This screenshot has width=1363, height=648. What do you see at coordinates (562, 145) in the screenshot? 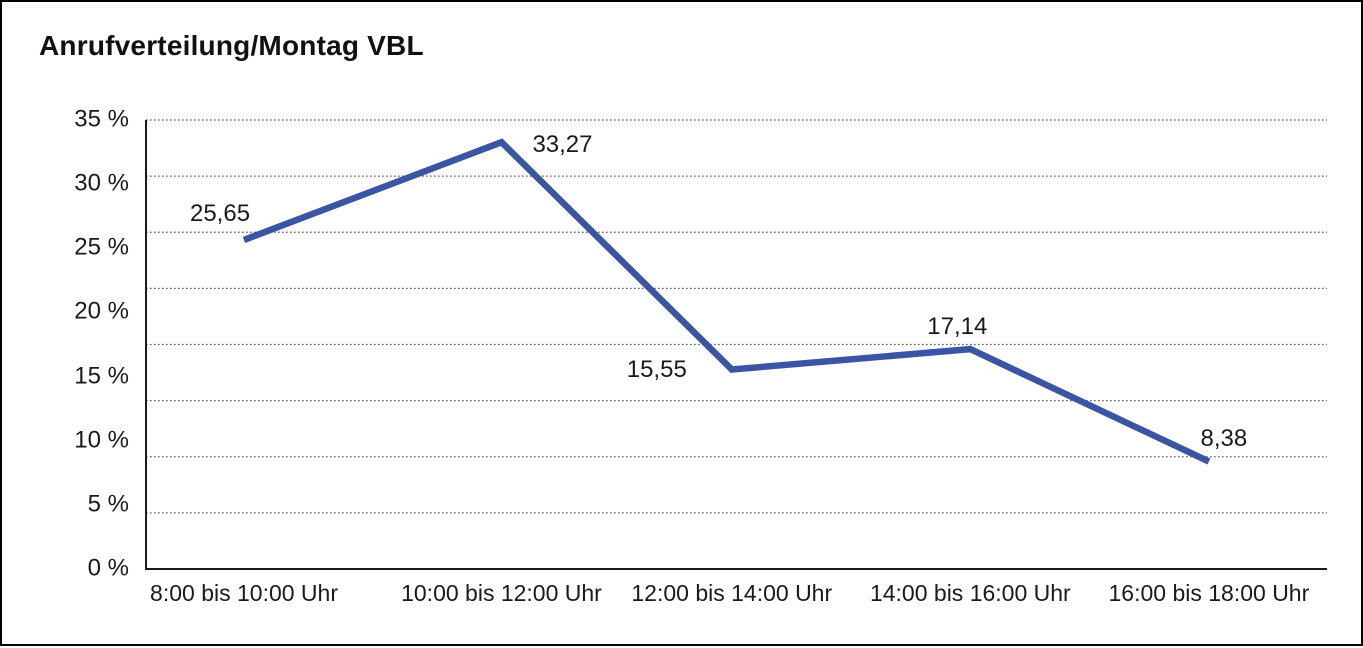
I see `data-point-label: 33,27` at bounding box center [562, 145].